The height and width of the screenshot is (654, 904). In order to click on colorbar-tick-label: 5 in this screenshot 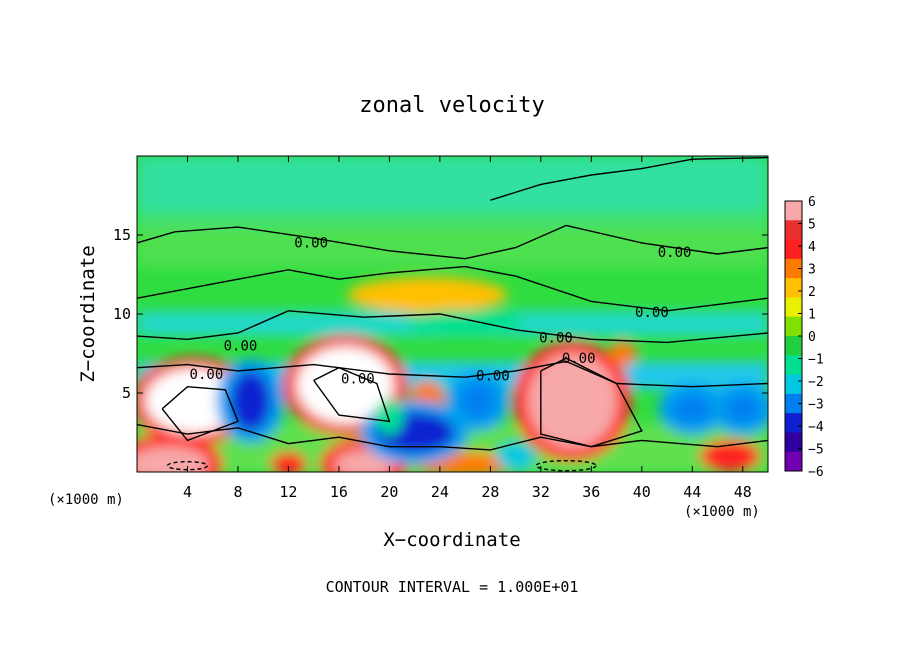, I will do `click(812, 225)`.